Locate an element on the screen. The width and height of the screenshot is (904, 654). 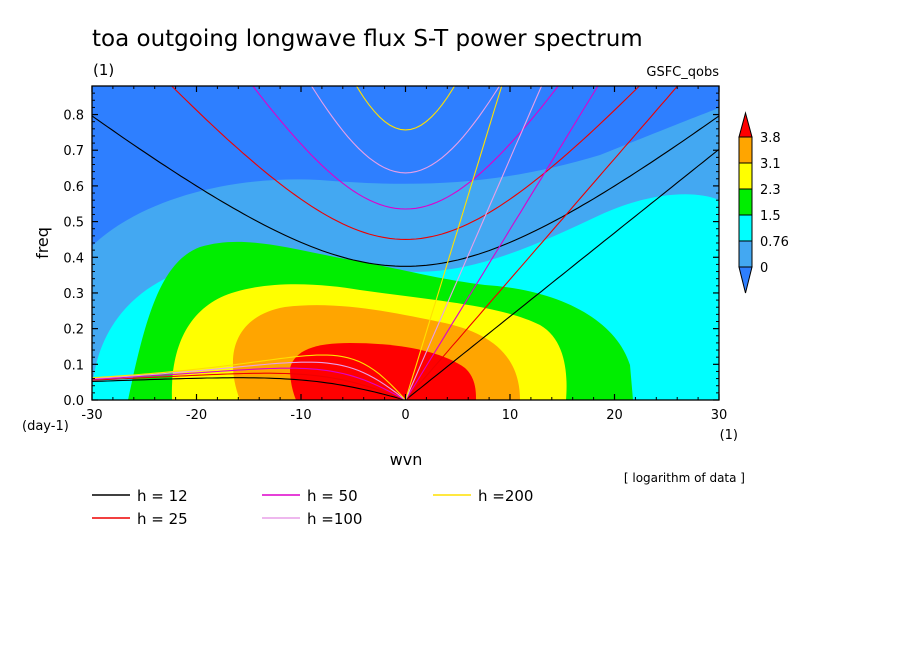
y-tick-label: 0.0 is located at coordinates (73, 401).